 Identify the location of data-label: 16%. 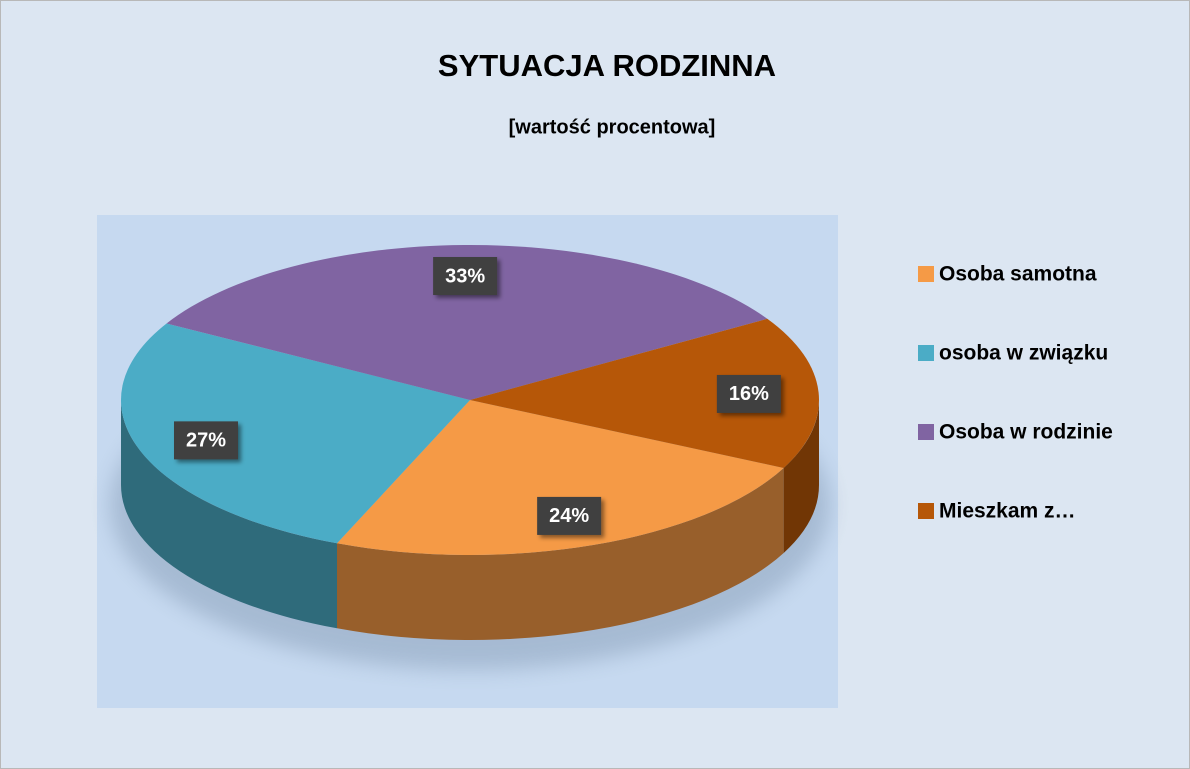
(748, 393).